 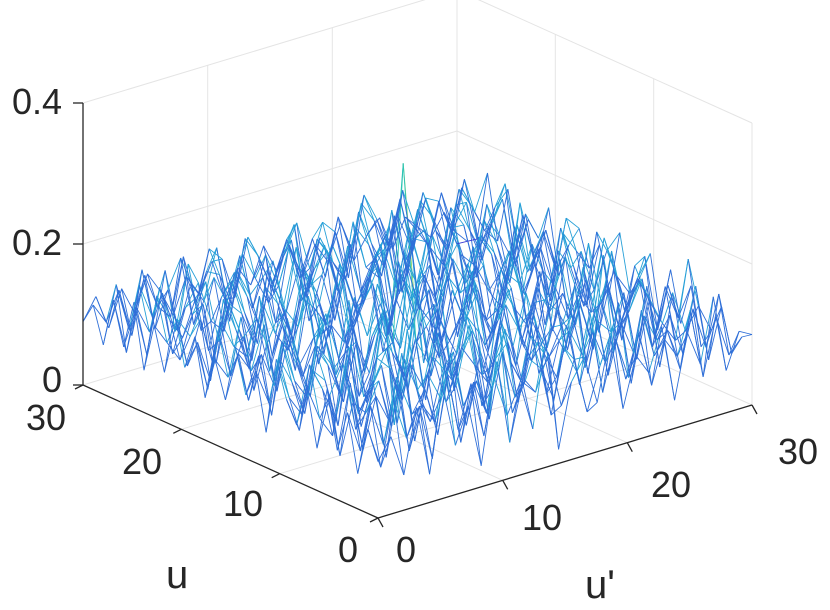 I want to click on u-prime-axis-ticks: 0 10 20 30, so click(x=607, y=500).